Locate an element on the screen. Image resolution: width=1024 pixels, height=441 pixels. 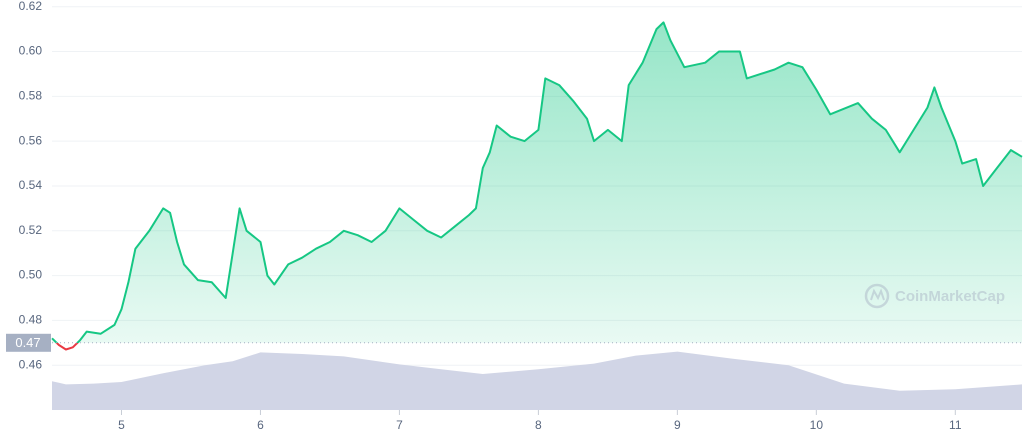
y-tick-label: 0.58 is located at coordinates (31, 96).